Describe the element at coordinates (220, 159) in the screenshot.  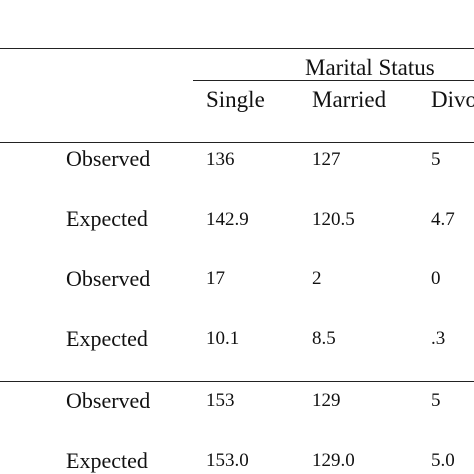
I see `cell-single: 136` at that location.